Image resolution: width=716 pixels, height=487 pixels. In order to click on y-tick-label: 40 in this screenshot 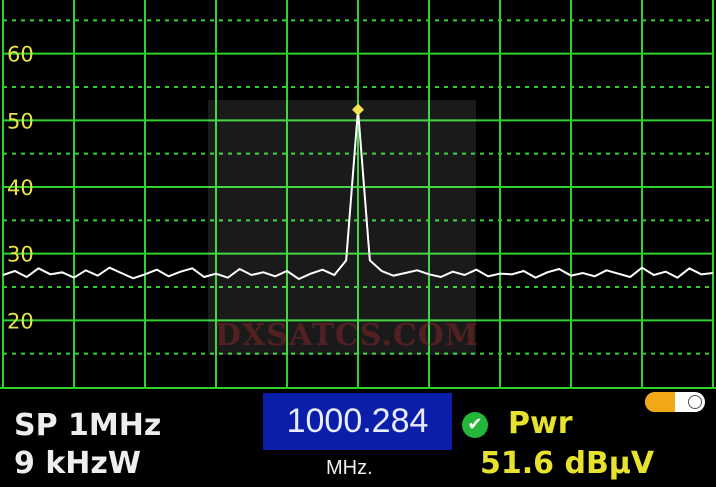, I will do `click(20, 188)`.